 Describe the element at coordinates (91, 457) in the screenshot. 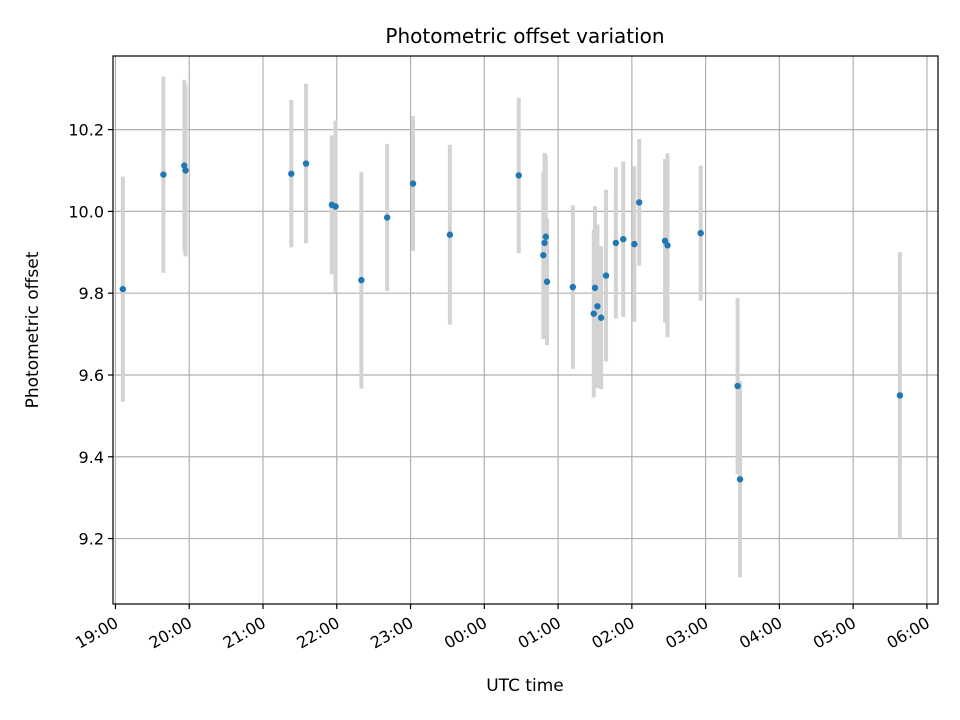

I see `y-tick-label: 9.4` at that location.